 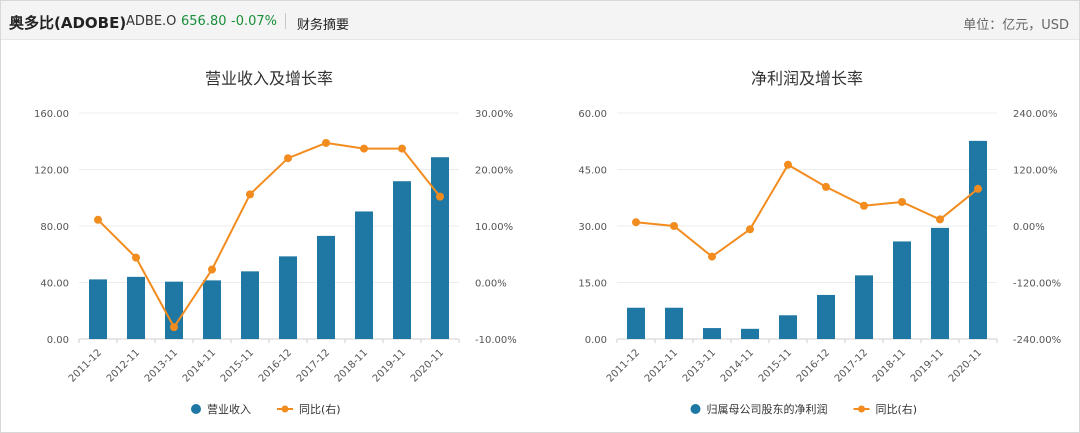 I want to click on y-left-tick-label: 60.00, so click(x=592, y=114).